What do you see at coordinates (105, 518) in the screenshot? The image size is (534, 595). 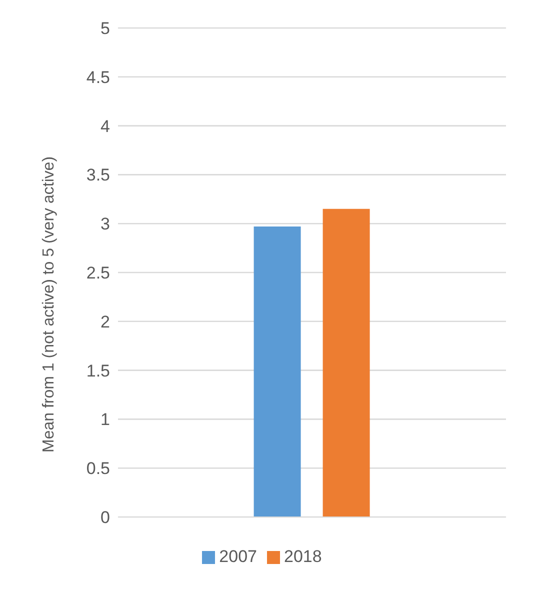 I see `y-tick-label: 0` at bounding box center [105, 518].